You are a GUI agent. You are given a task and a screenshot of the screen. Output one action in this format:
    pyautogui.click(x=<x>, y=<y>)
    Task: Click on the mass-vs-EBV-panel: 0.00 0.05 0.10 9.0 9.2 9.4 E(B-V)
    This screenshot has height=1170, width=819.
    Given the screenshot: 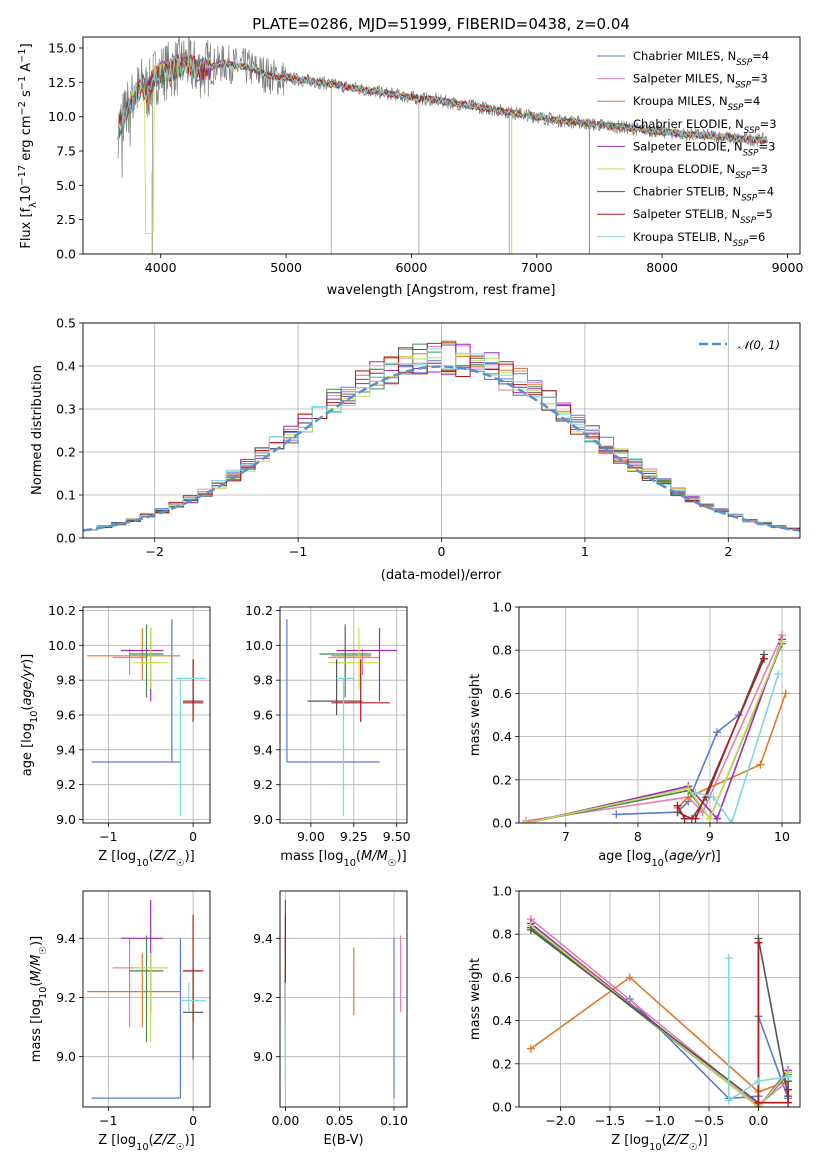 What is the action you would take?
    pyautogui.click(x=330, y=1019)
    